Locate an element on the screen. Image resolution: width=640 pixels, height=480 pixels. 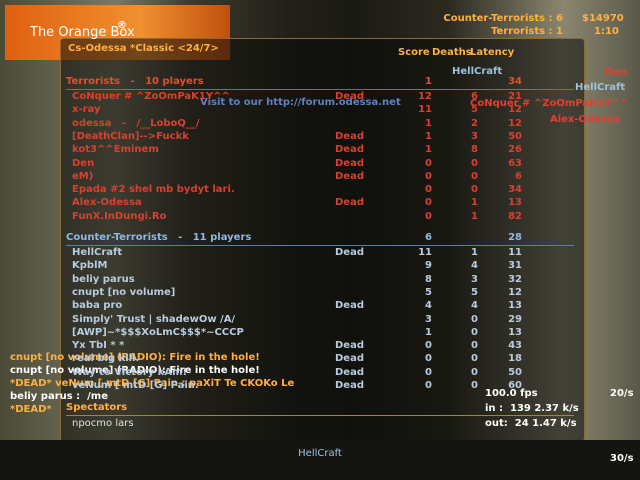
team-latency: 28 is located at coordinates (515, 237).